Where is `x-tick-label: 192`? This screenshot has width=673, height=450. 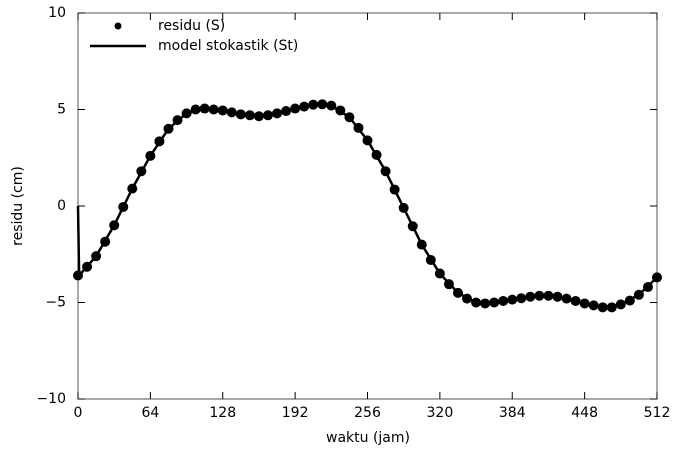
x-tick-label: 192 is located at coordinates (295, 413).